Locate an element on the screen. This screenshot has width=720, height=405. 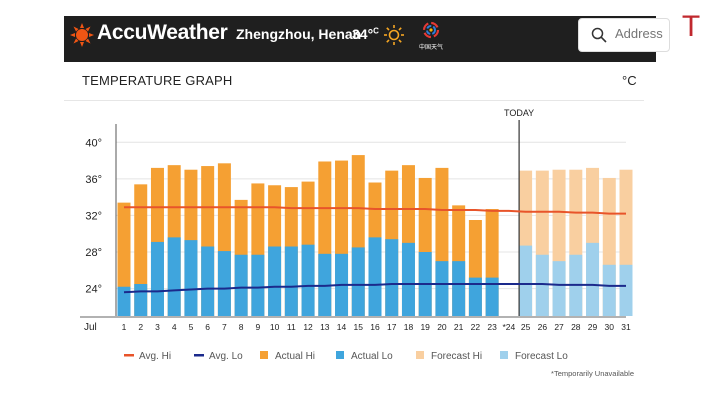
x-tick-label: 26 is located at coordinates (543, 327).